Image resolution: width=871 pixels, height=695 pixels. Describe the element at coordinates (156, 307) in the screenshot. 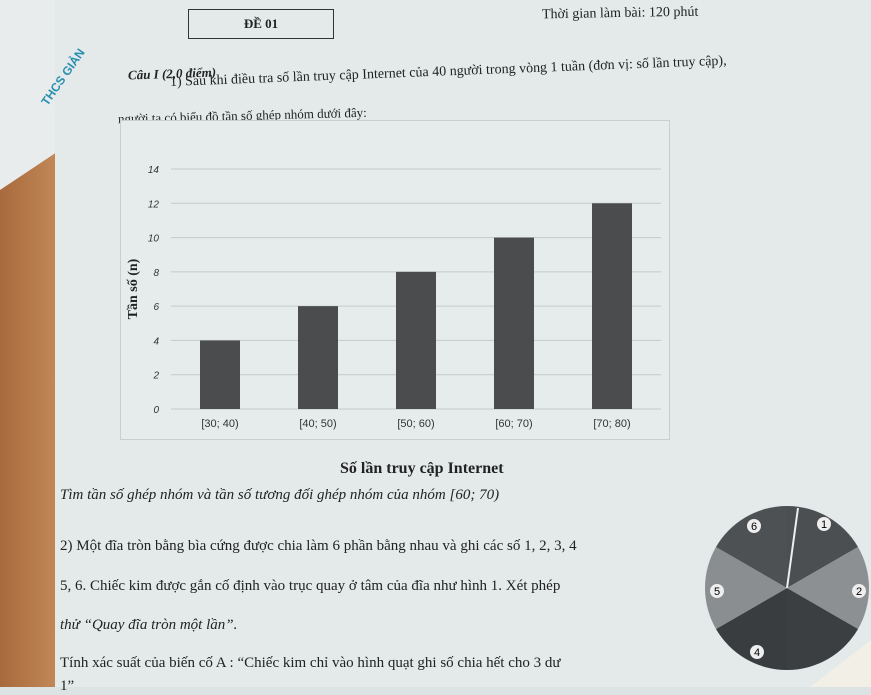

I see `y-tick-label: 6` at that location.